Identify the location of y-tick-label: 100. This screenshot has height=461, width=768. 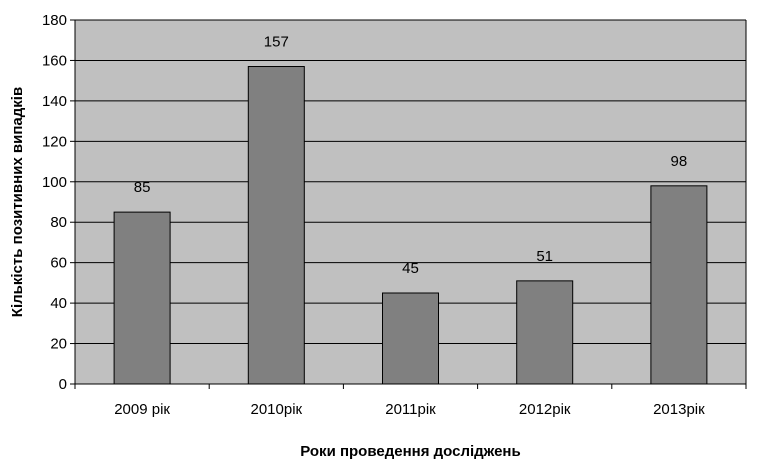
(54, 182).